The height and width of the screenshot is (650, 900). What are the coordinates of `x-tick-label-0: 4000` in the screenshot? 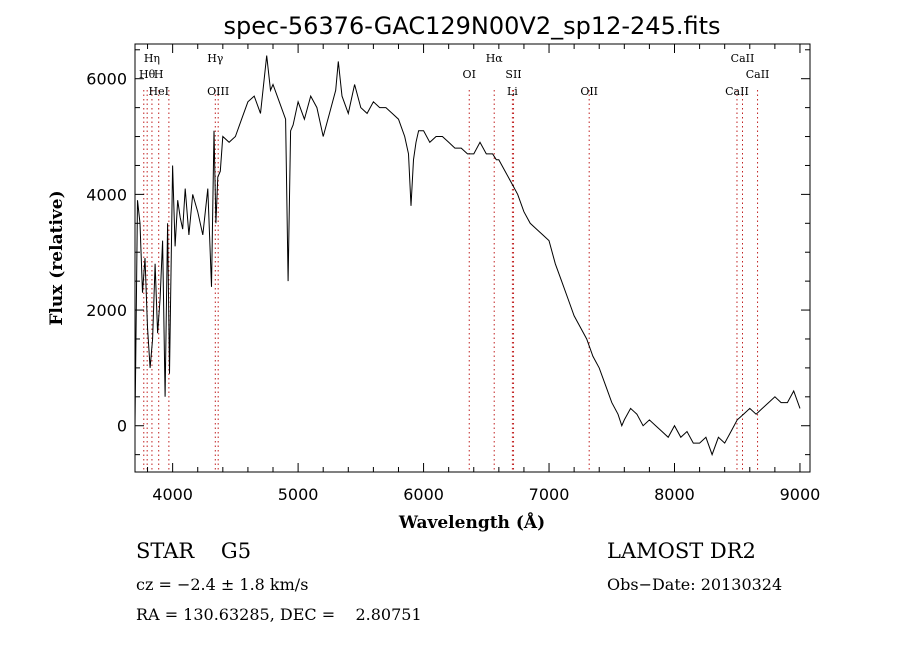 It's located at (172, 494).